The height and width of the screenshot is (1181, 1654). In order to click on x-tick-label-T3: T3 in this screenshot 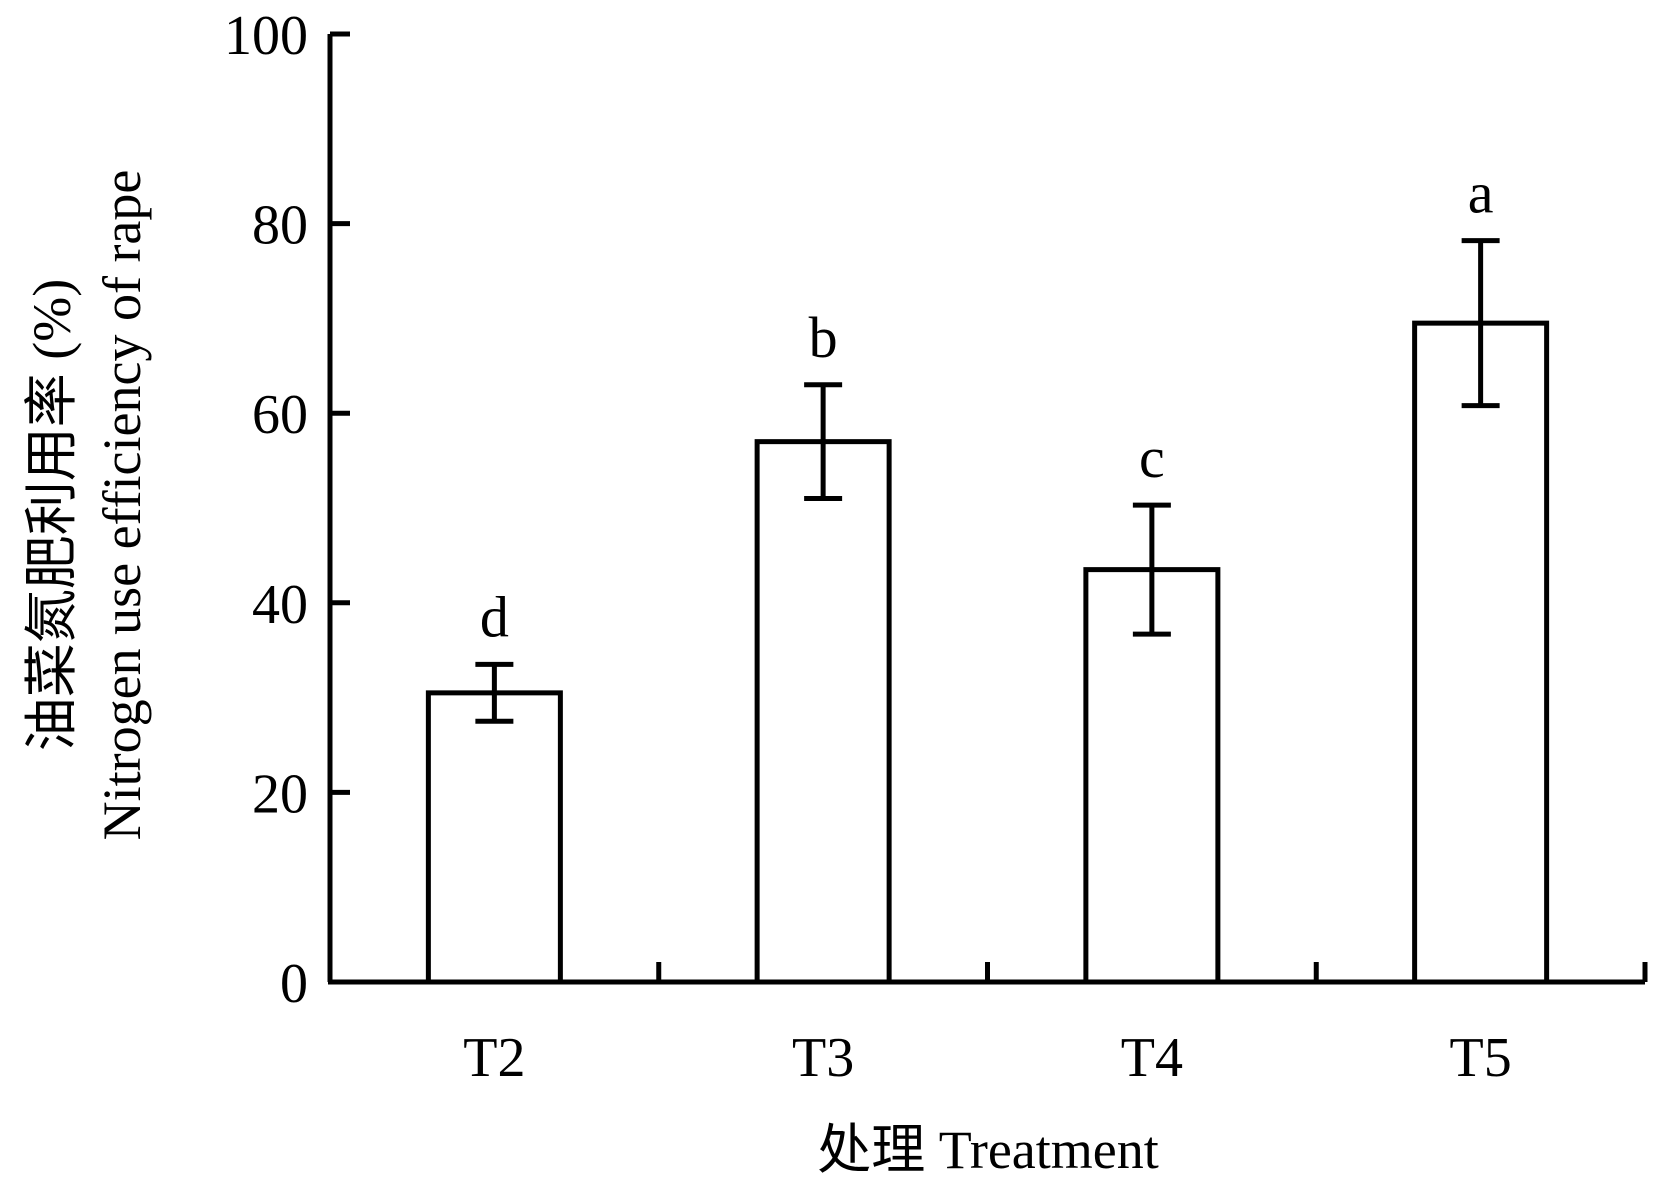, I will do `click(823, 1058)`.